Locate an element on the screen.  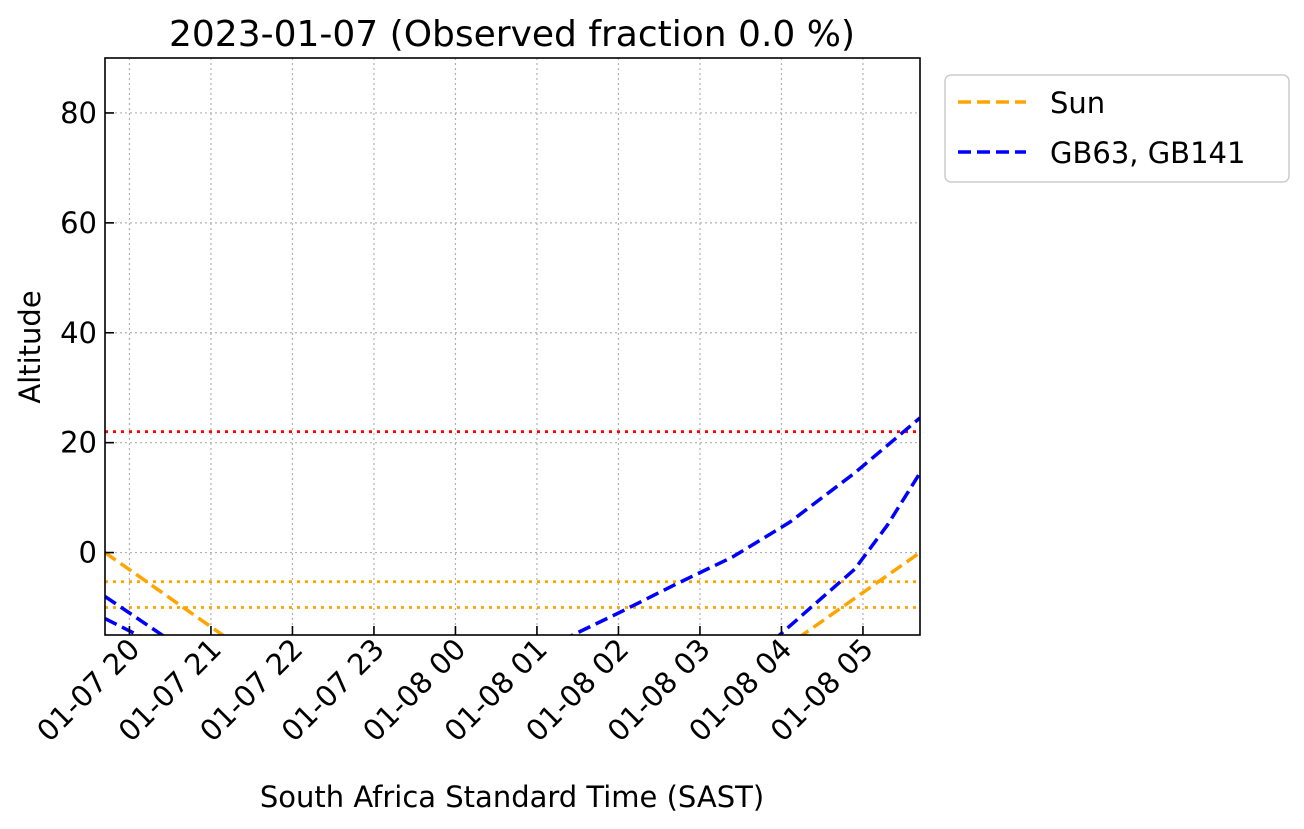
legend-label-targets: GB63, GB141 is located at coordinates (1147, 153).